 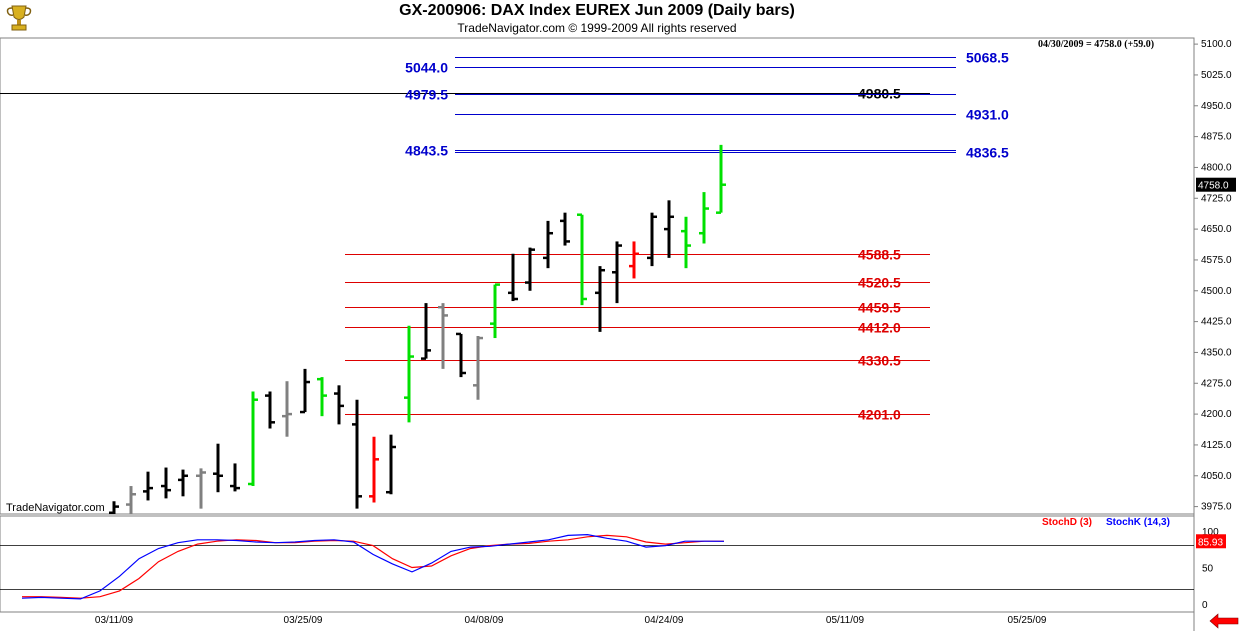 I want to click on scroll-left-arrow-icon, so click(x=1224, y=621).